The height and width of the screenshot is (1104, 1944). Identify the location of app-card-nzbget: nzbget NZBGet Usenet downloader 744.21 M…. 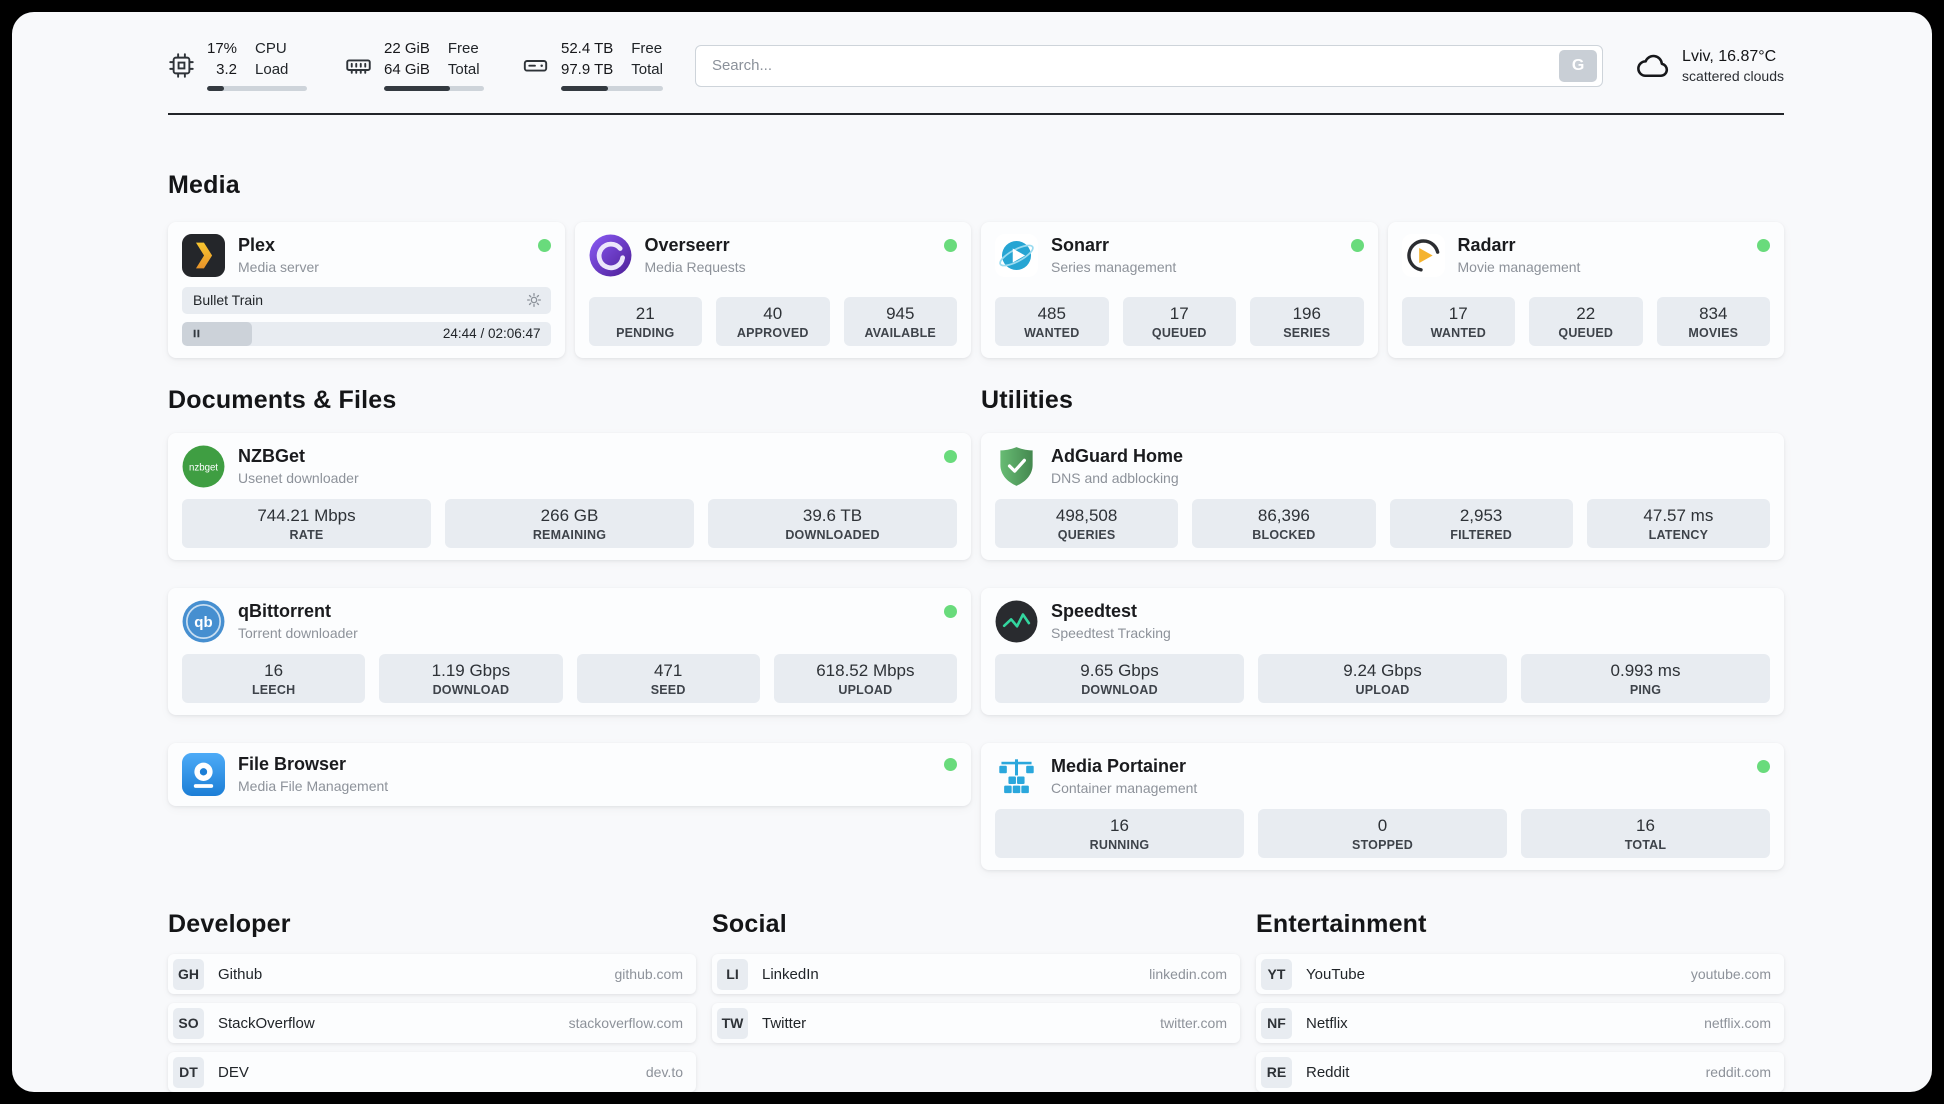
(569, 496).